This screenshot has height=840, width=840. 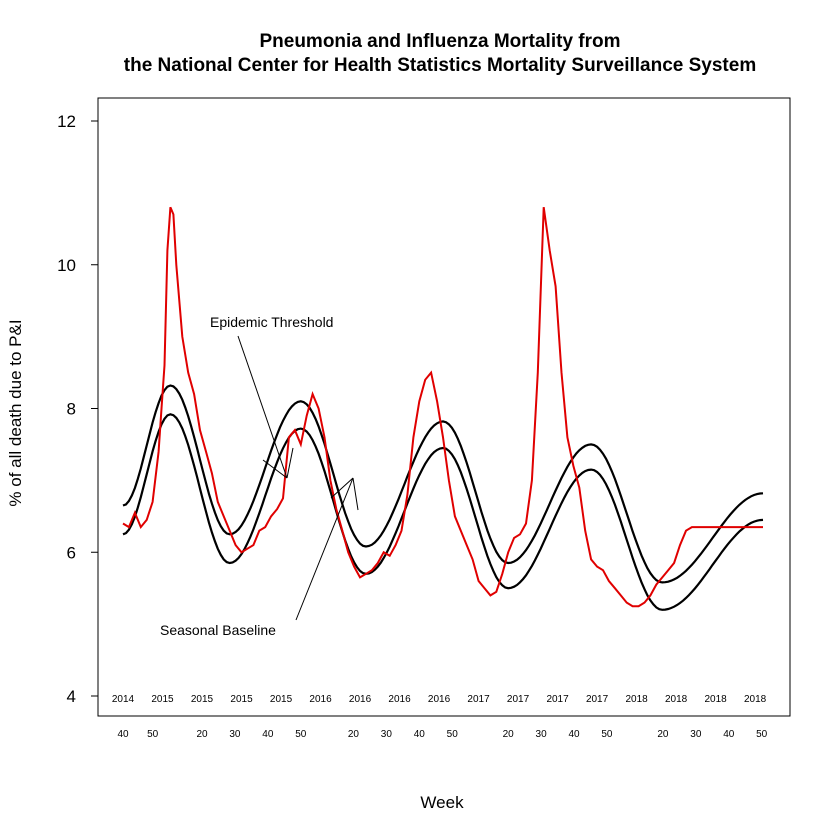 I want to click on x-axis-label: Week, so click(x=442, y=802).